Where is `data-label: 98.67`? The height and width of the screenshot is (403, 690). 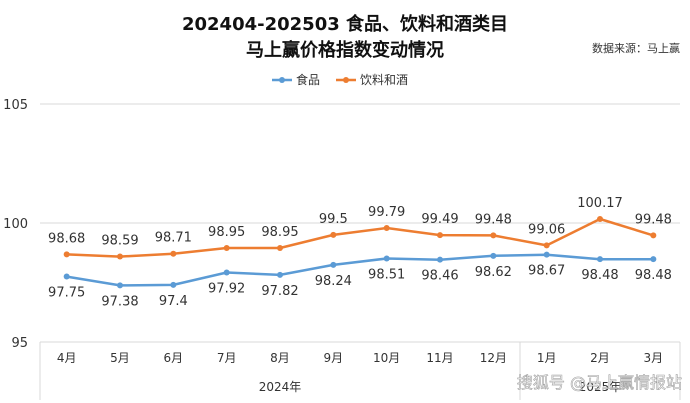
data-label: 98.67 is located at coordinates (546, 271).